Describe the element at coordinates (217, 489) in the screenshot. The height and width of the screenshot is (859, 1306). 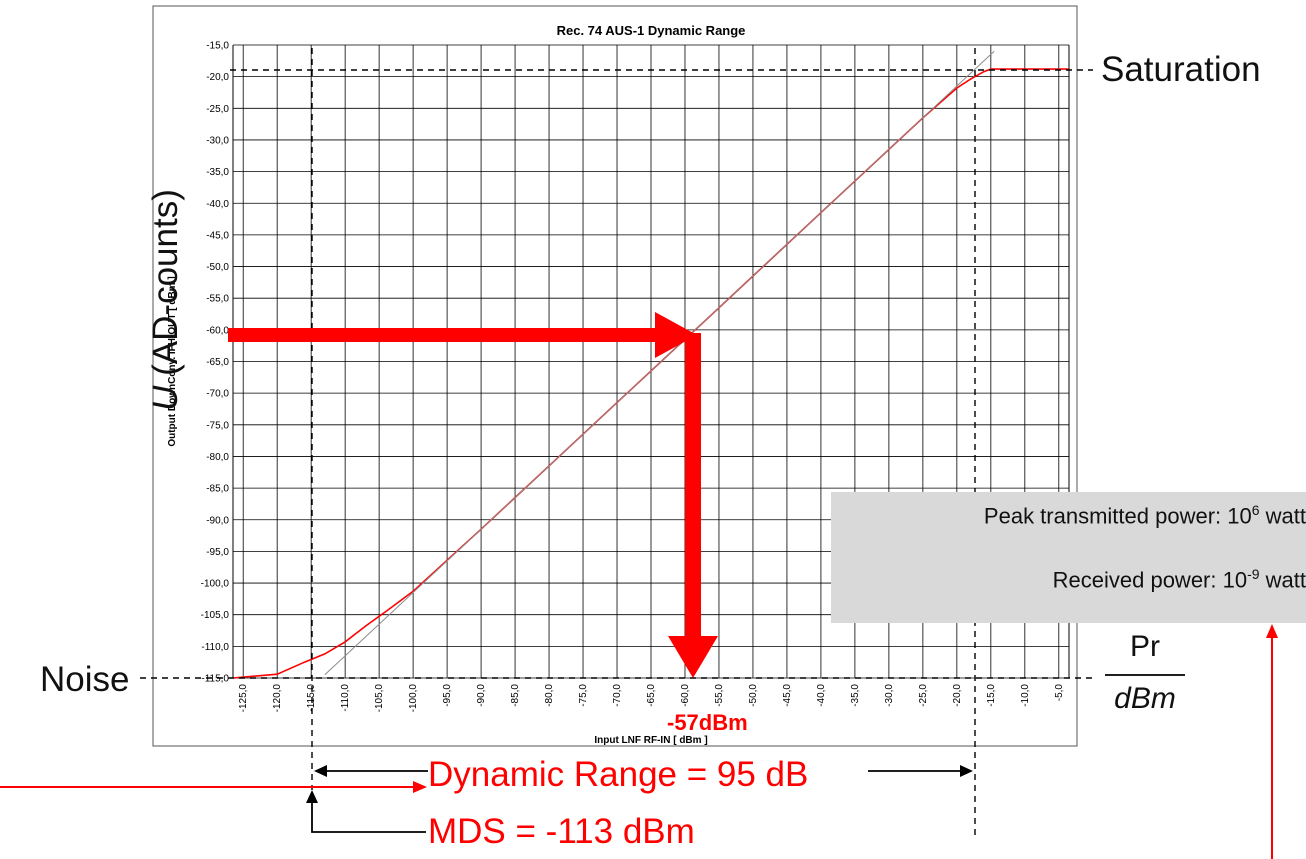
I see `y-tick-label: -85,0` at that location.